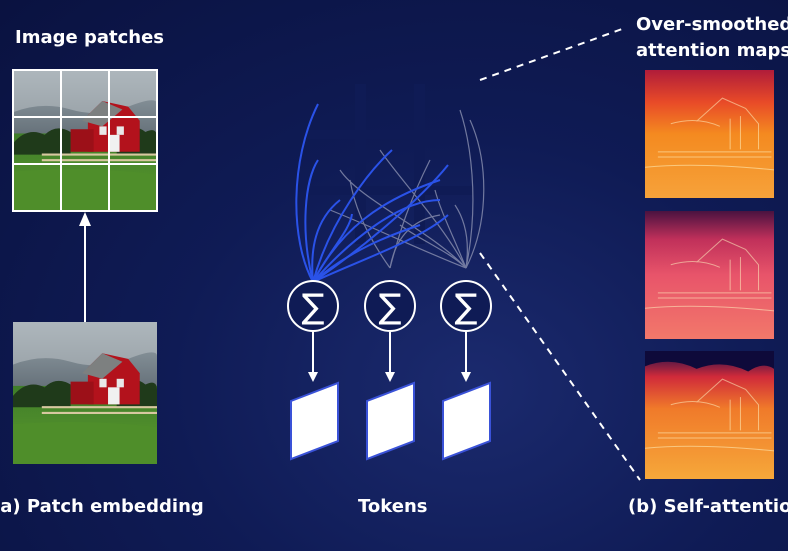  What do you see at coordinates (708, 506) in the screenshot?
I see `caption-self-attention: (b) Self-attention` at bounding box center [708, 506].